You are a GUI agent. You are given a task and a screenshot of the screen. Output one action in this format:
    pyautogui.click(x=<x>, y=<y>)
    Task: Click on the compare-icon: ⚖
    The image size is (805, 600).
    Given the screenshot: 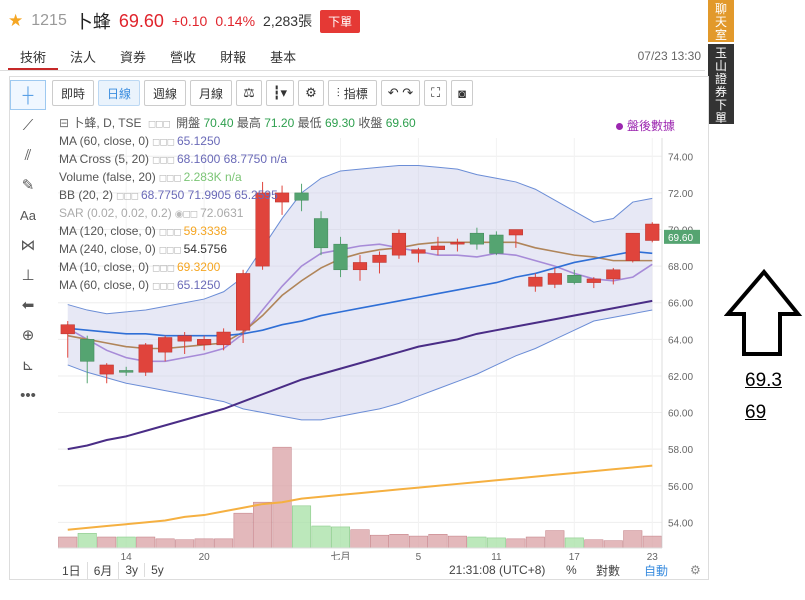 What is the action you would take?
    pyautogui.click(x=249, y=93)
    